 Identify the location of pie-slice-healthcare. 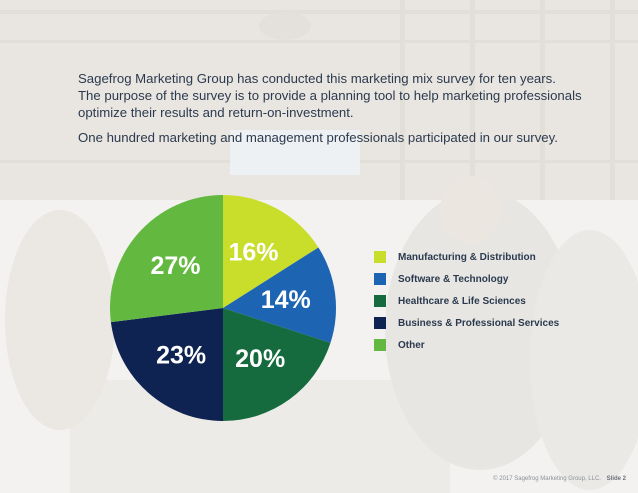
(277, 364).